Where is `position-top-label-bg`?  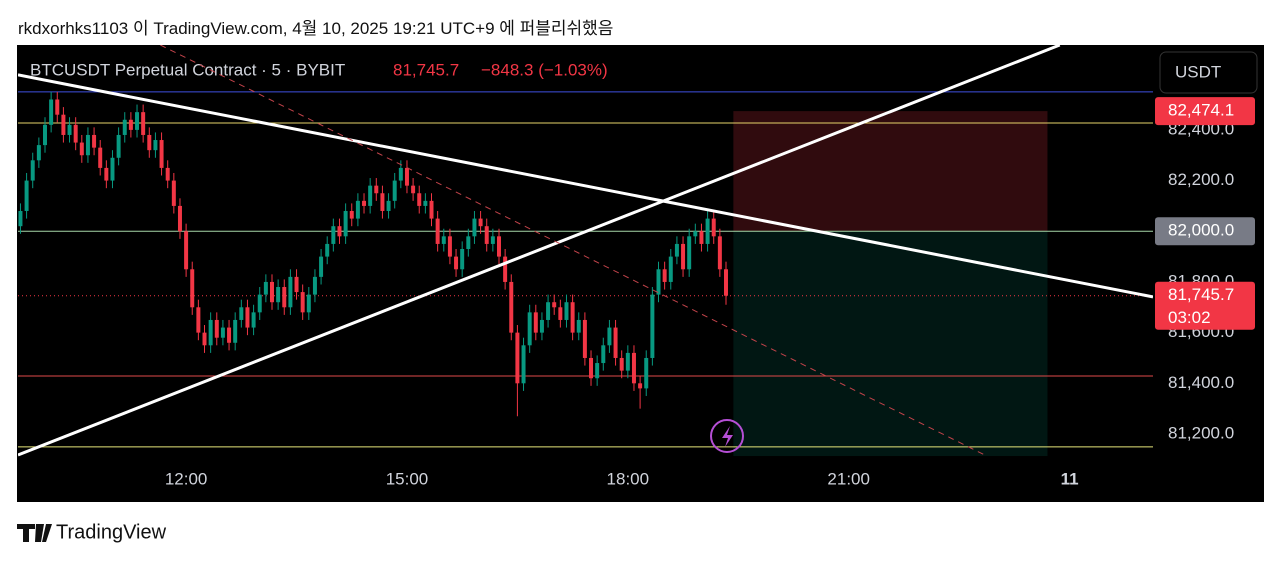
position-top-label-bg is located at coordinates (1205, 111).